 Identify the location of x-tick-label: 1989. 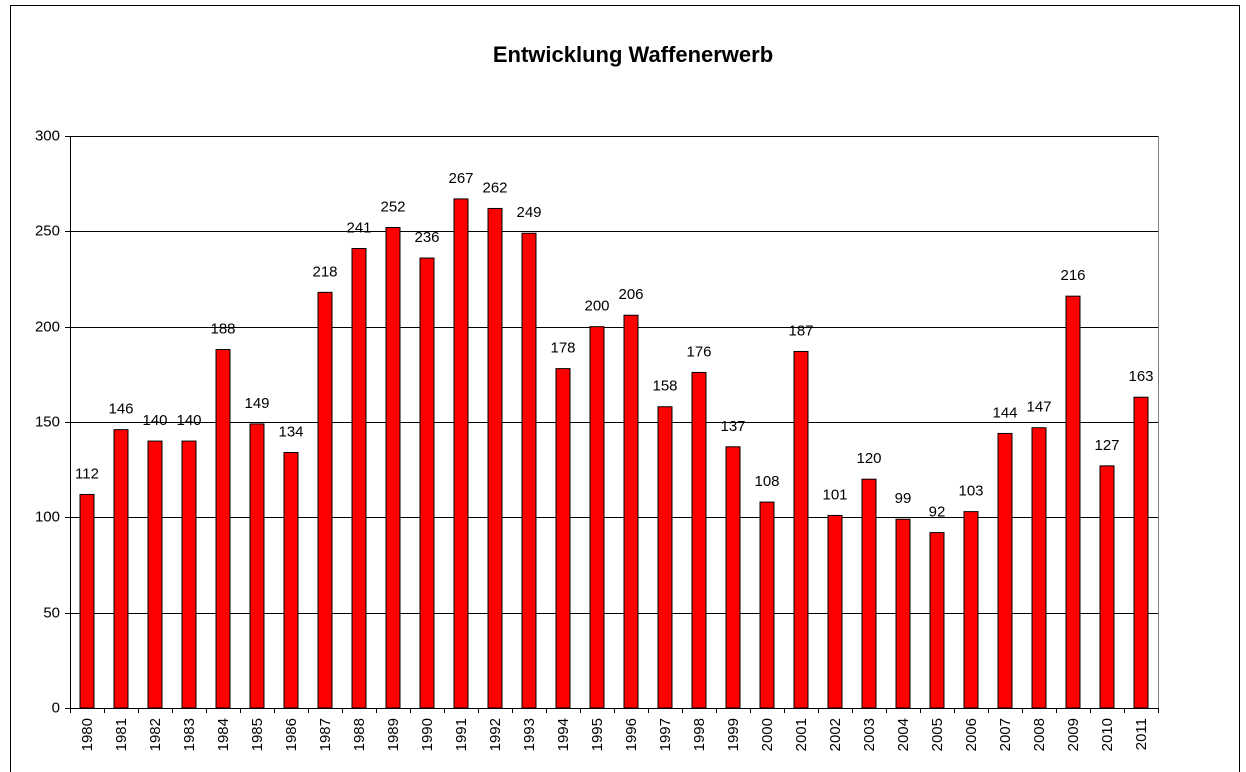
(393, 734).